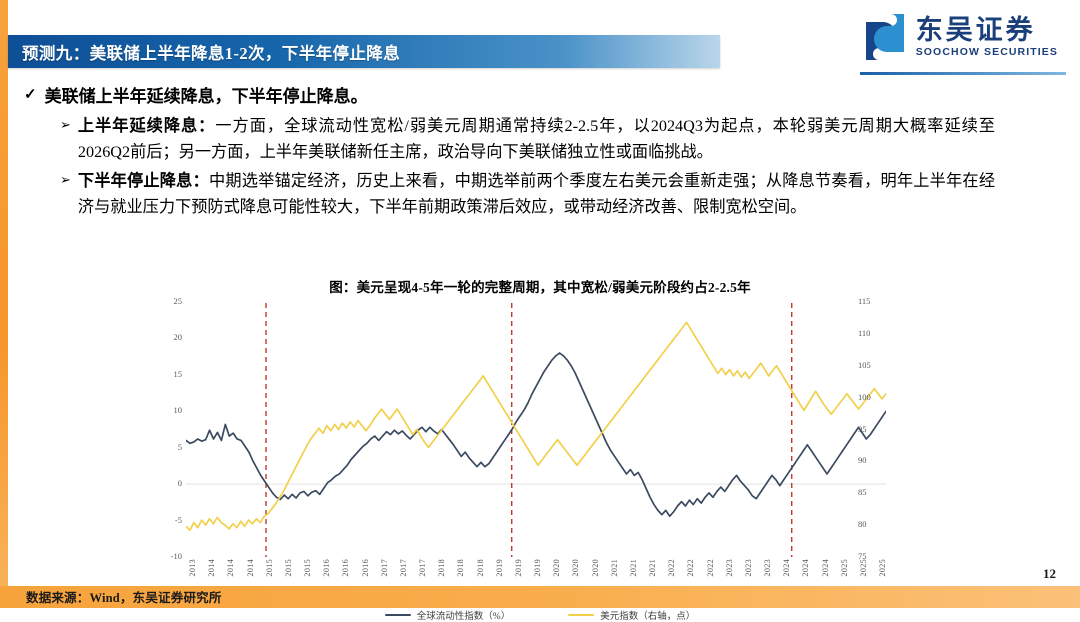  What do you see at coordinates (178, 301) in the screenshot?
I see `y-tick-left: 25` at bounding box center [178, 301].